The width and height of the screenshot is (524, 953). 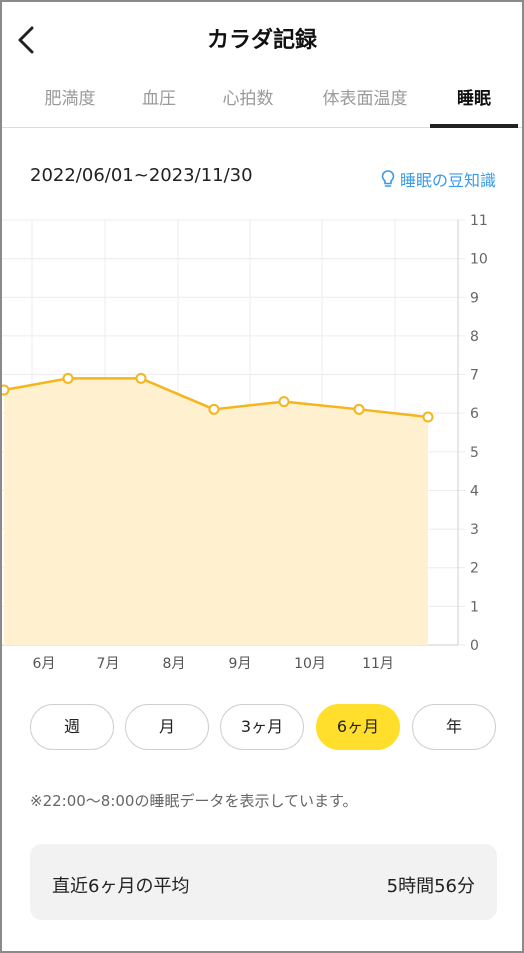 What do you see at coordinates (358, 727) in the screenshot?
I see `range-6month-button: 6ヶ月` at bounding box center [358, 727].